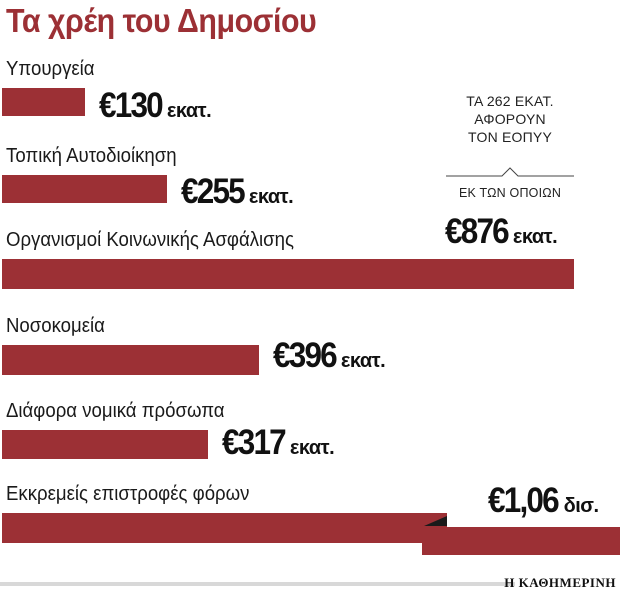 The width and height of the screenshot is (620, 592). I want to click on source-label: Η ΚΑΘΗΜΕΡΙΝΗ, so click(560, 582).